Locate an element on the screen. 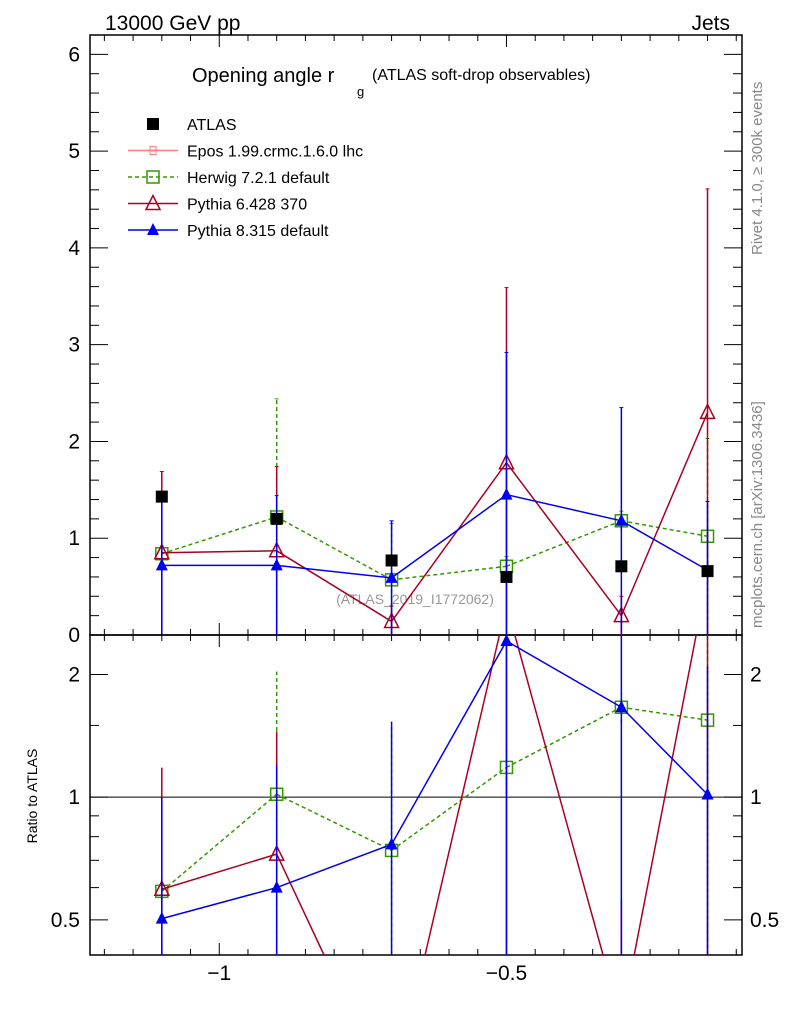 The width and height of the screenshot is (786, 1024). legend-label: Pythia 6.428 370 is located at coordinates (247, 205).